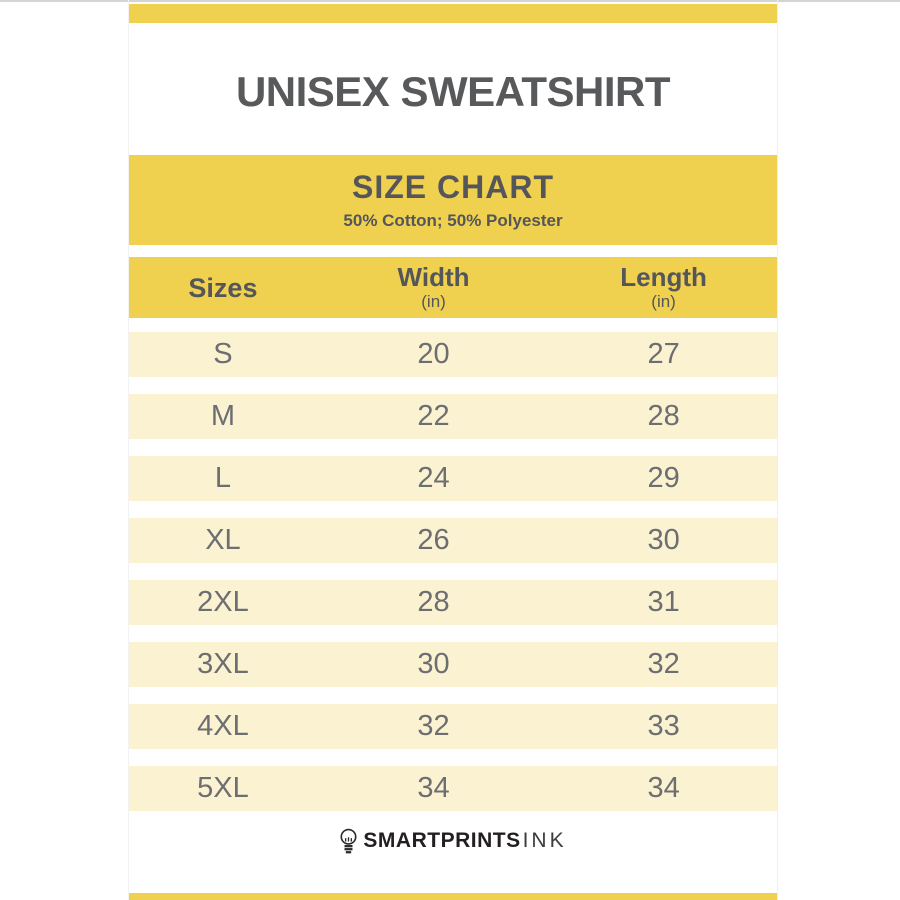 Image resolution: width=900 pixels, height=900 pixels. Describe the element at coordinates (453, 354) in the screenshot. I see `size-table-row: S 20 27` at that location.